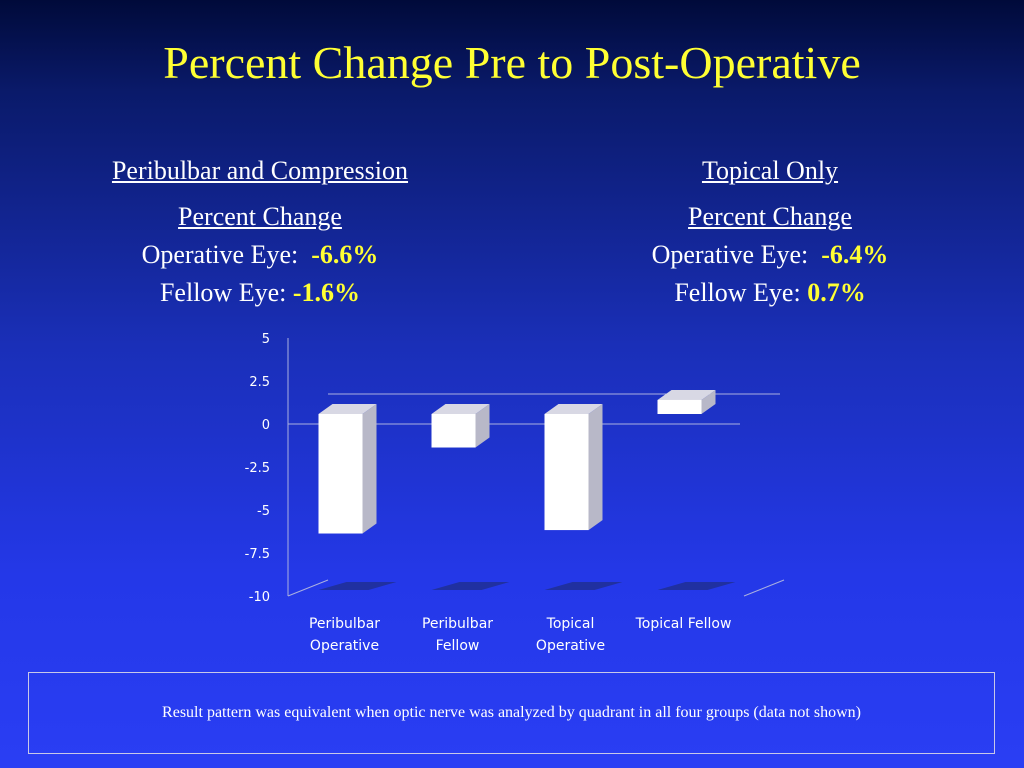 The image size is (1024, 768). I want to click on peribulbar-fellow-value: -1.6%, so click(326, 292).